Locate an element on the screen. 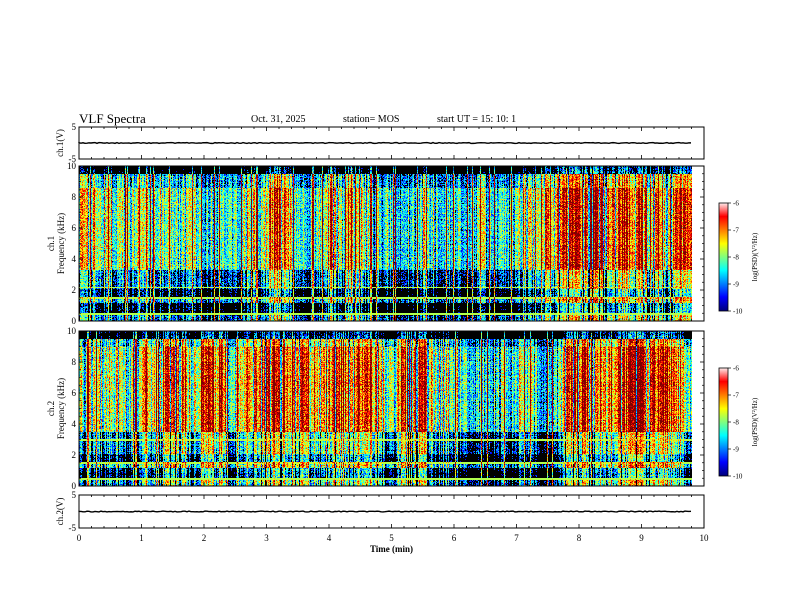 This screenshot has width=792, height=612. ch1-voltage-trace is located at coordinates (385, 143).